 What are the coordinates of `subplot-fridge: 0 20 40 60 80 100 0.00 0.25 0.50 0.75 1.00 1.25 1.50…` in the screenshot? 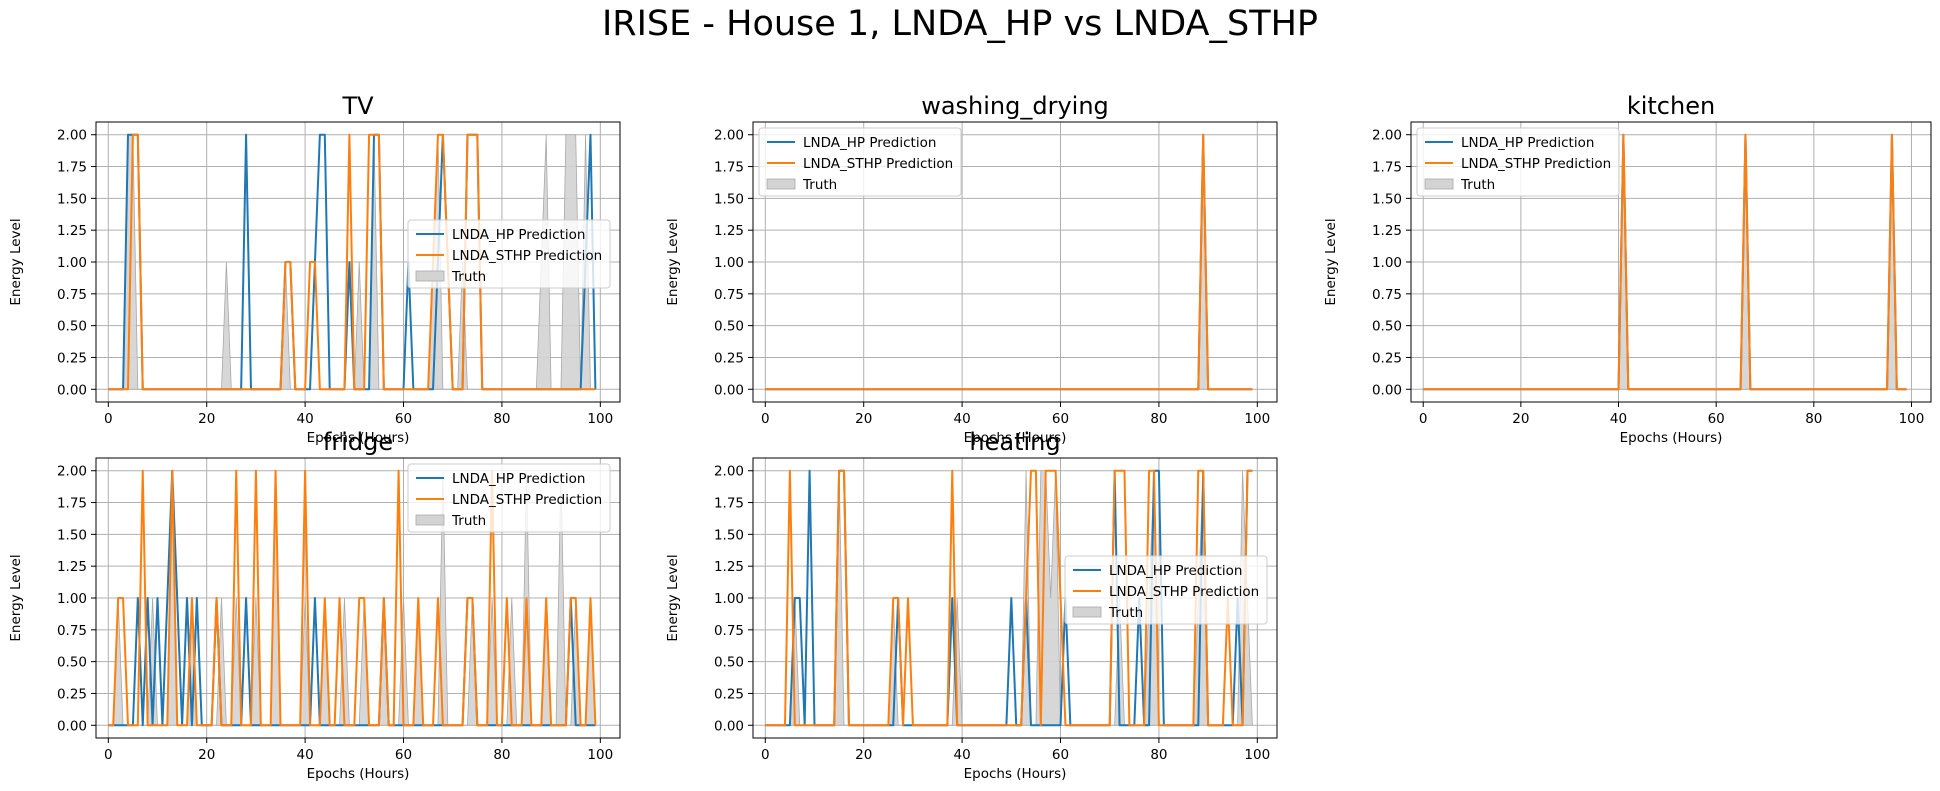 It's located at (314, 605).